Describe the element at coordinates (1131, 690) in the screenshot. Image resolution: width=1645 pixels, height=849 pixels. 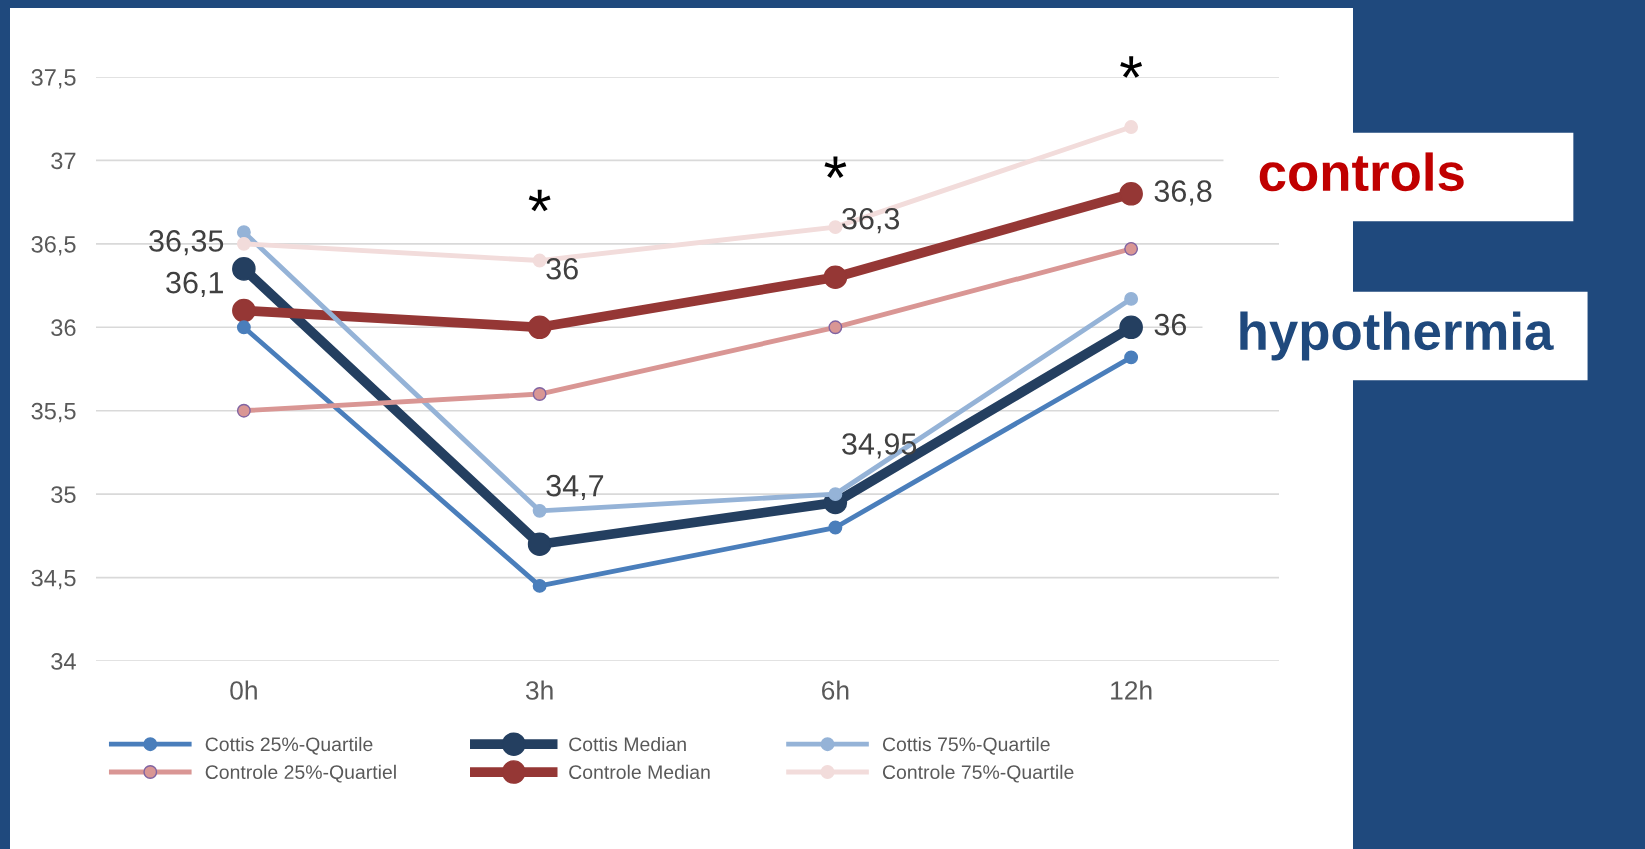
I see `x-tick-label: 12h` at that location.